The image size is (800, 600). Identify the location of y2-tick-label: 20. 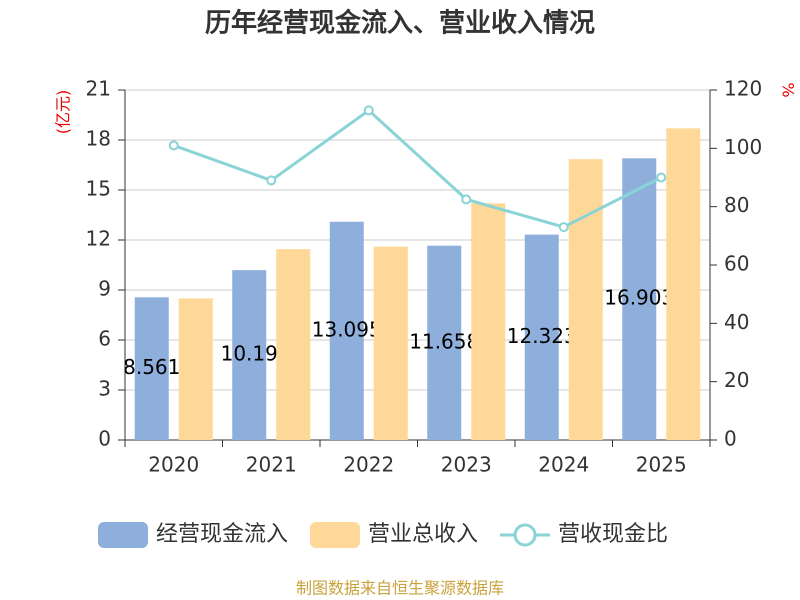
(736, 380).